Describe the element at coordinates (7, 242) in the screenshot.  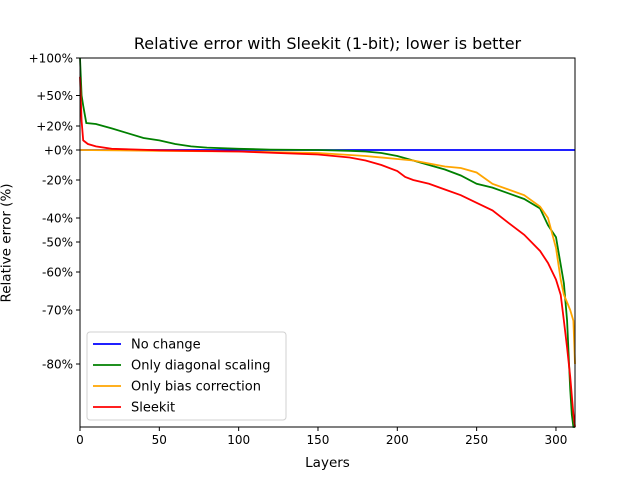
I see `y-axis-label: Relative error (%)` at that location.